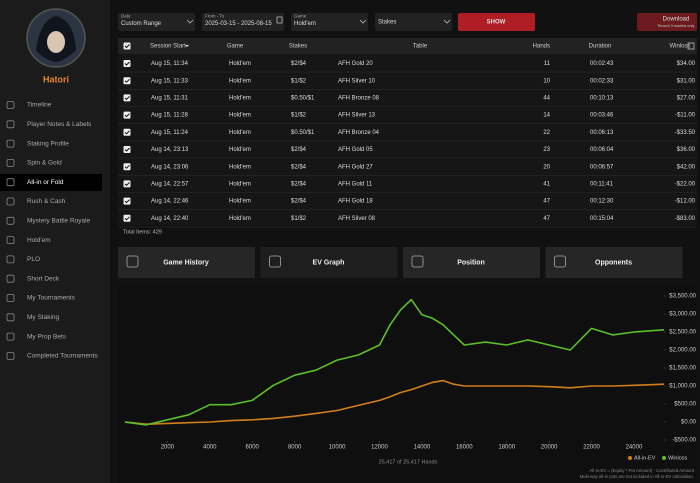  I want to click on date-select, so click(156, 22).